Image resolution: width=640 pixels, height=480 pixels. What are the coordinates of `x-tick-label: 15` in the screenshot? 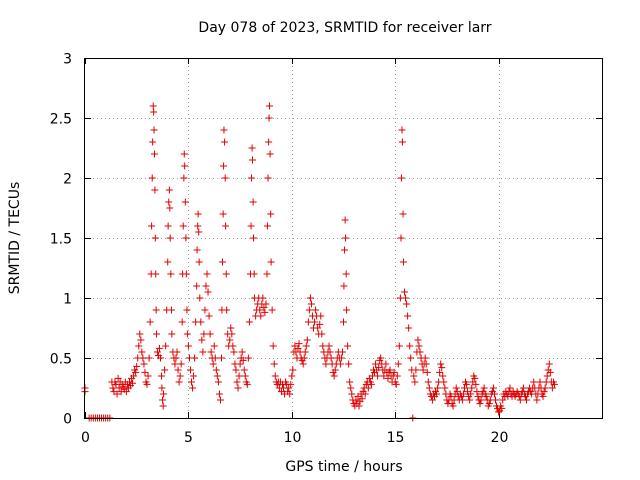 It's located at (396, 438).